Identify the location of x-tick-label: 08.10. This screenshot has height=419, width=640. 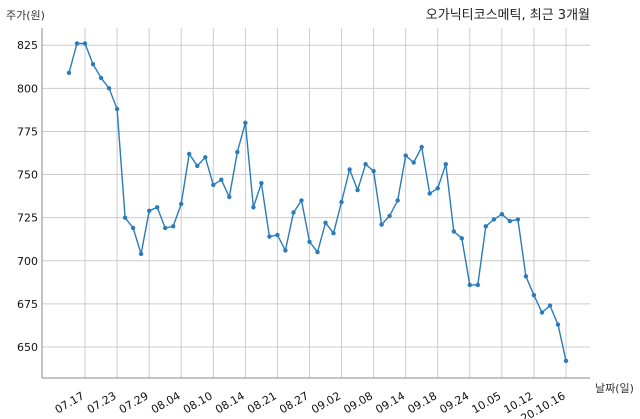
(198, 402).